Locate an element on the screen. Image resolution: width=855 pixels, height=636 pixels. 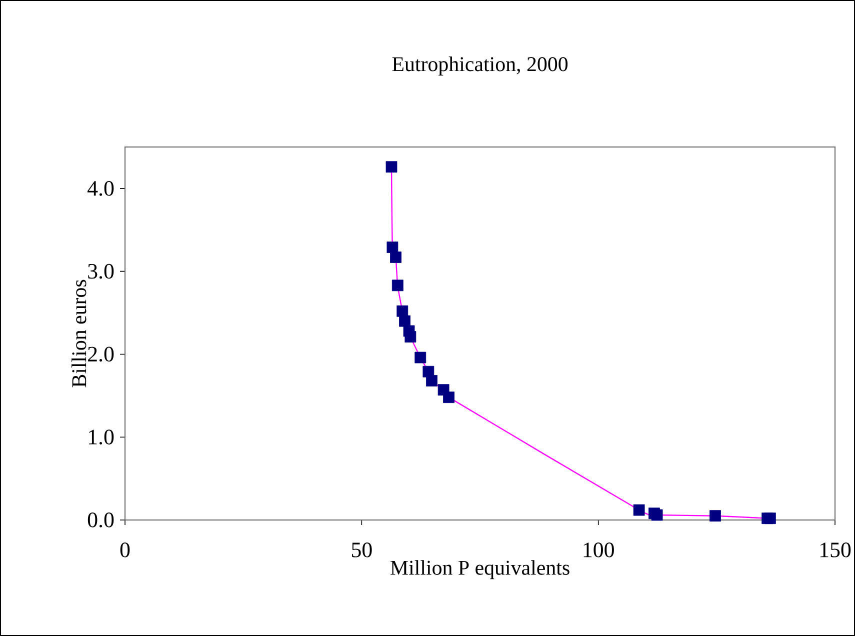
x-tick-label: 150 is located at coordinates (835, 550).